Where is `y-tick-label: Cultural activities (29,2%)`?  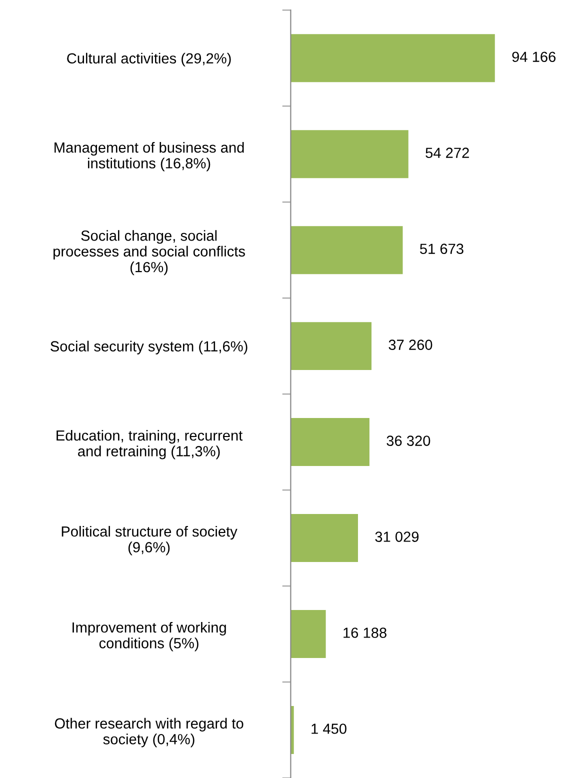
y-tick-label: Cultural activities (29,2%) is located at coordinates (149, 59).